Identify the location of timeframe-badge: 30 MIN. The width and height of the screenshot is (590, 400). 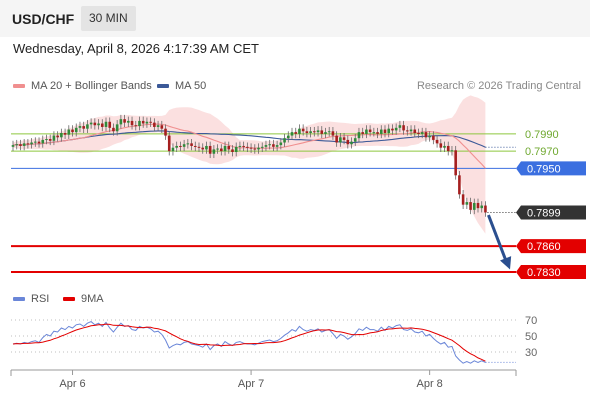
(108, 18).